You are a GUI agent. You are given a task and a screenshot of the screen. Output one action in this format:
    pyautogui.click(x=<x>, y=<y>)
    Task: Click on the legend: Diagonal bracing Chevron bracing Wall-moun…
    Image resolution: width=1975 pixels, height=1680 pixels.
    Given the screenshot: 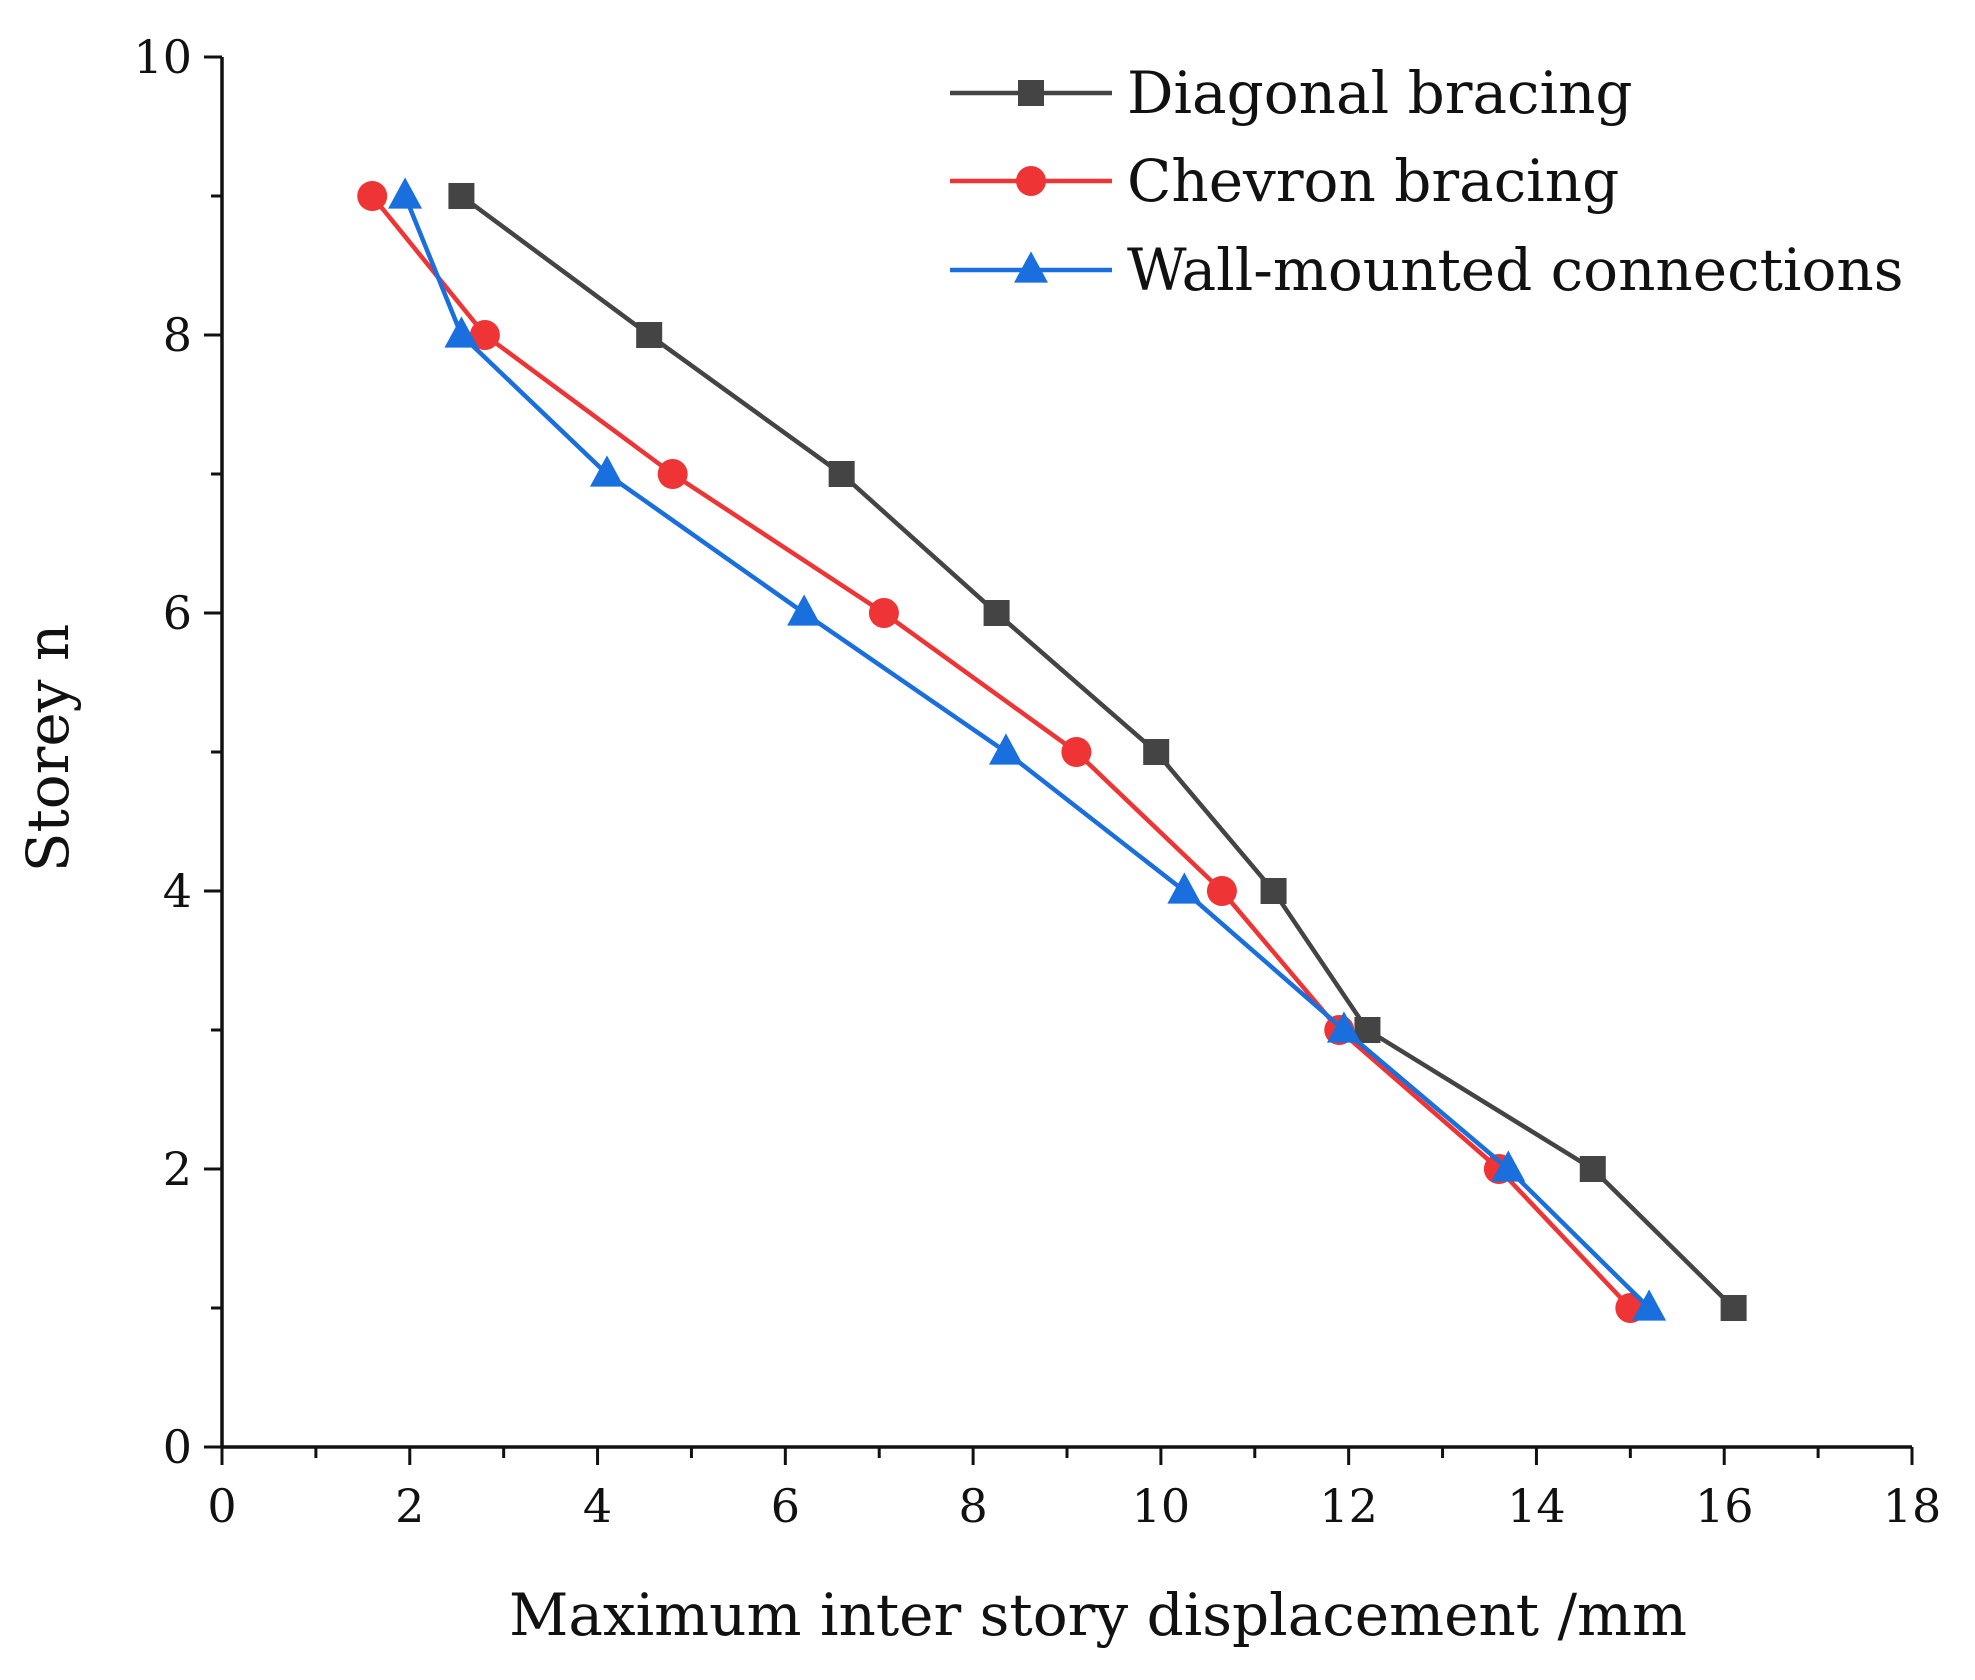 What is the action you would take?
    pyautogui.click(x=1427, y=181)
    